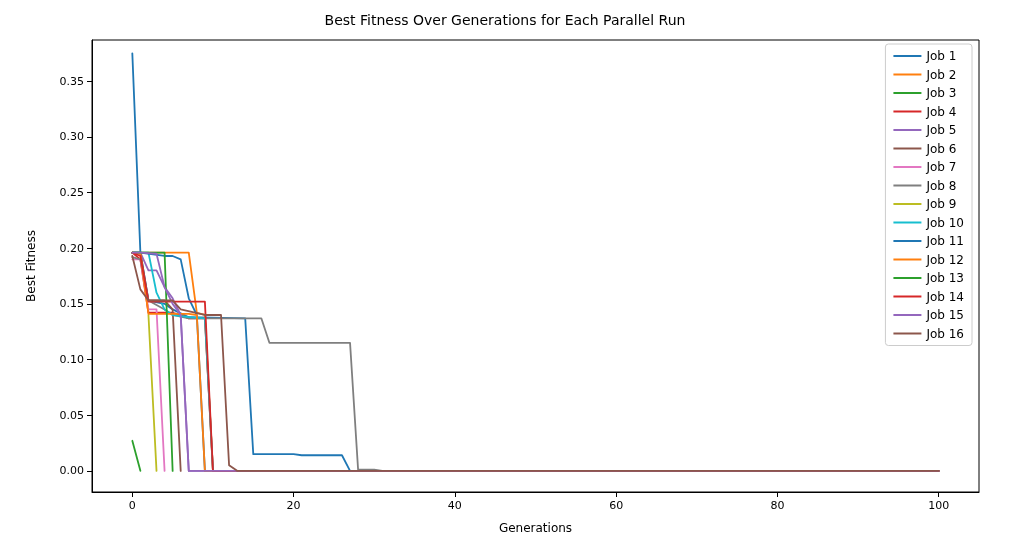 The width and height of the screenshot is (1010, 547). What do you see at coordinates (941, 185) in the screenshot?
I see `legend-label: Job 8` at bounding box center [941, 185].